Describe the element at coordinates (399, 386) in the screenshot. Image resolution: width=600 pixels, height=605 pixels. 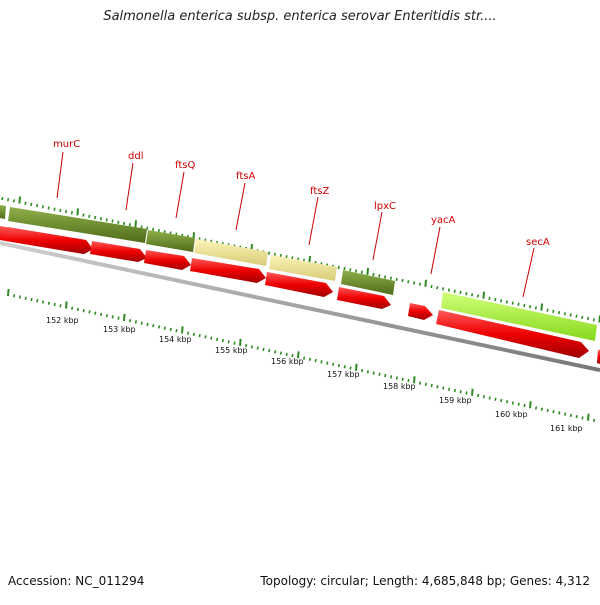
I see `kbp-label: 158 kbp` at that location.